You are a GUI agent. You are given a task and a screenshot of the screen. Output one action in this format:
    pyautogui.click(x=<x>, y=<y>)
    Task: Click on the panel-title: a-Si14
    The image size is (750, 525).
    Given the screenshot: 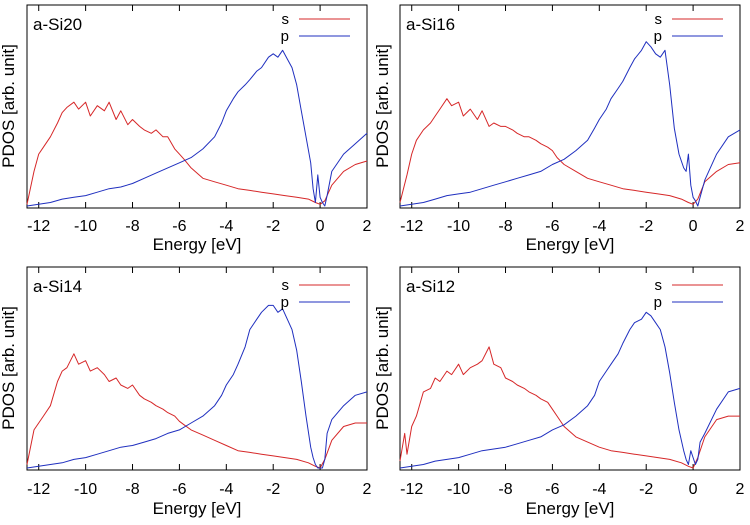 What is the action you would take?
    pyautogui.click(x=57, y=286)
    